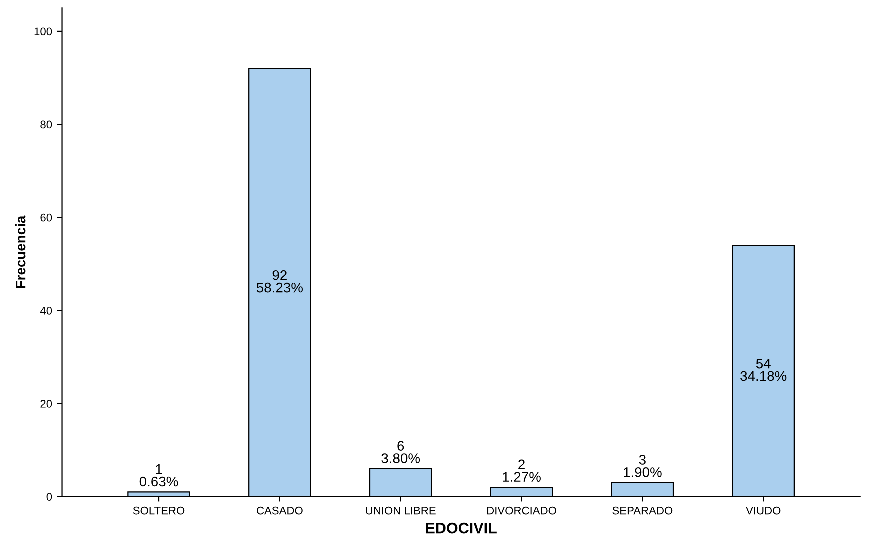 The width and height of the screenshot is (877, 546). I want to click on data-label: 2 1.27%, so click(522, 471).